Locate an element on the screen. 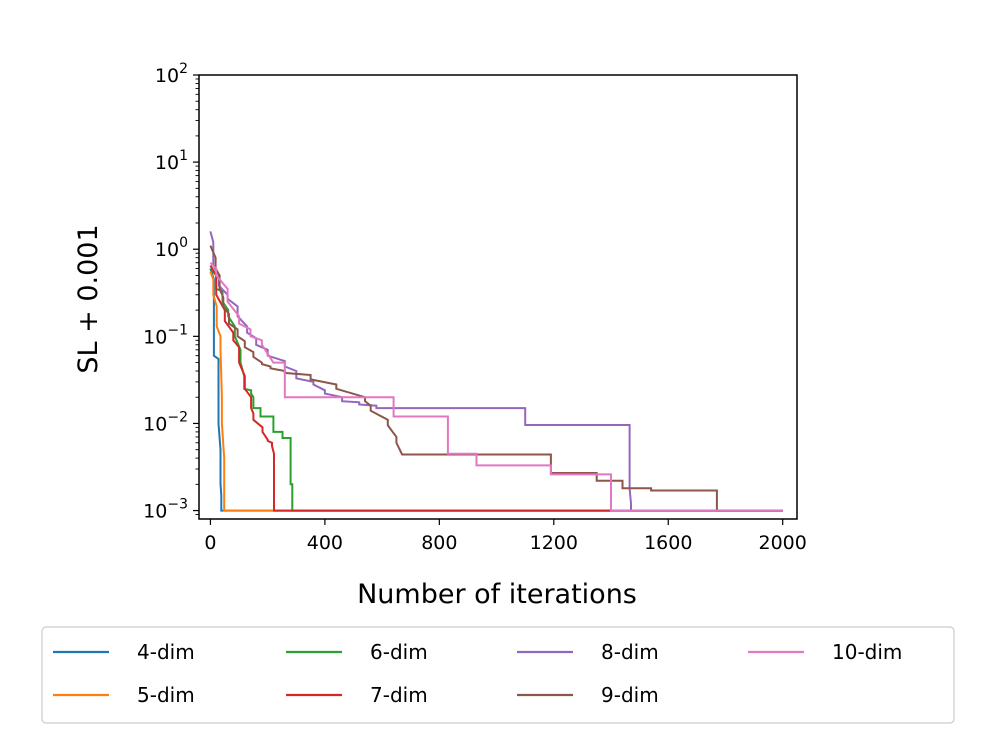  legend-box is located at coordinates (498, 675).